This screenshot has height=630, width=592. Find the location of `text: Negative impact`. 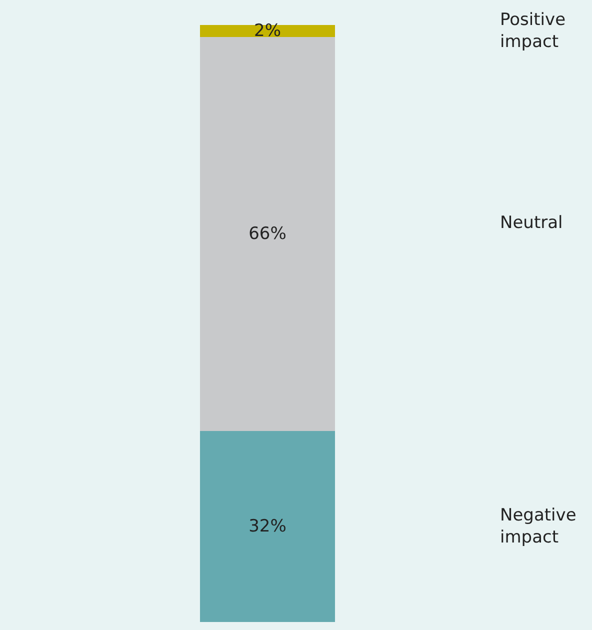

text: Negative impact is located at coordinates (538, 526).